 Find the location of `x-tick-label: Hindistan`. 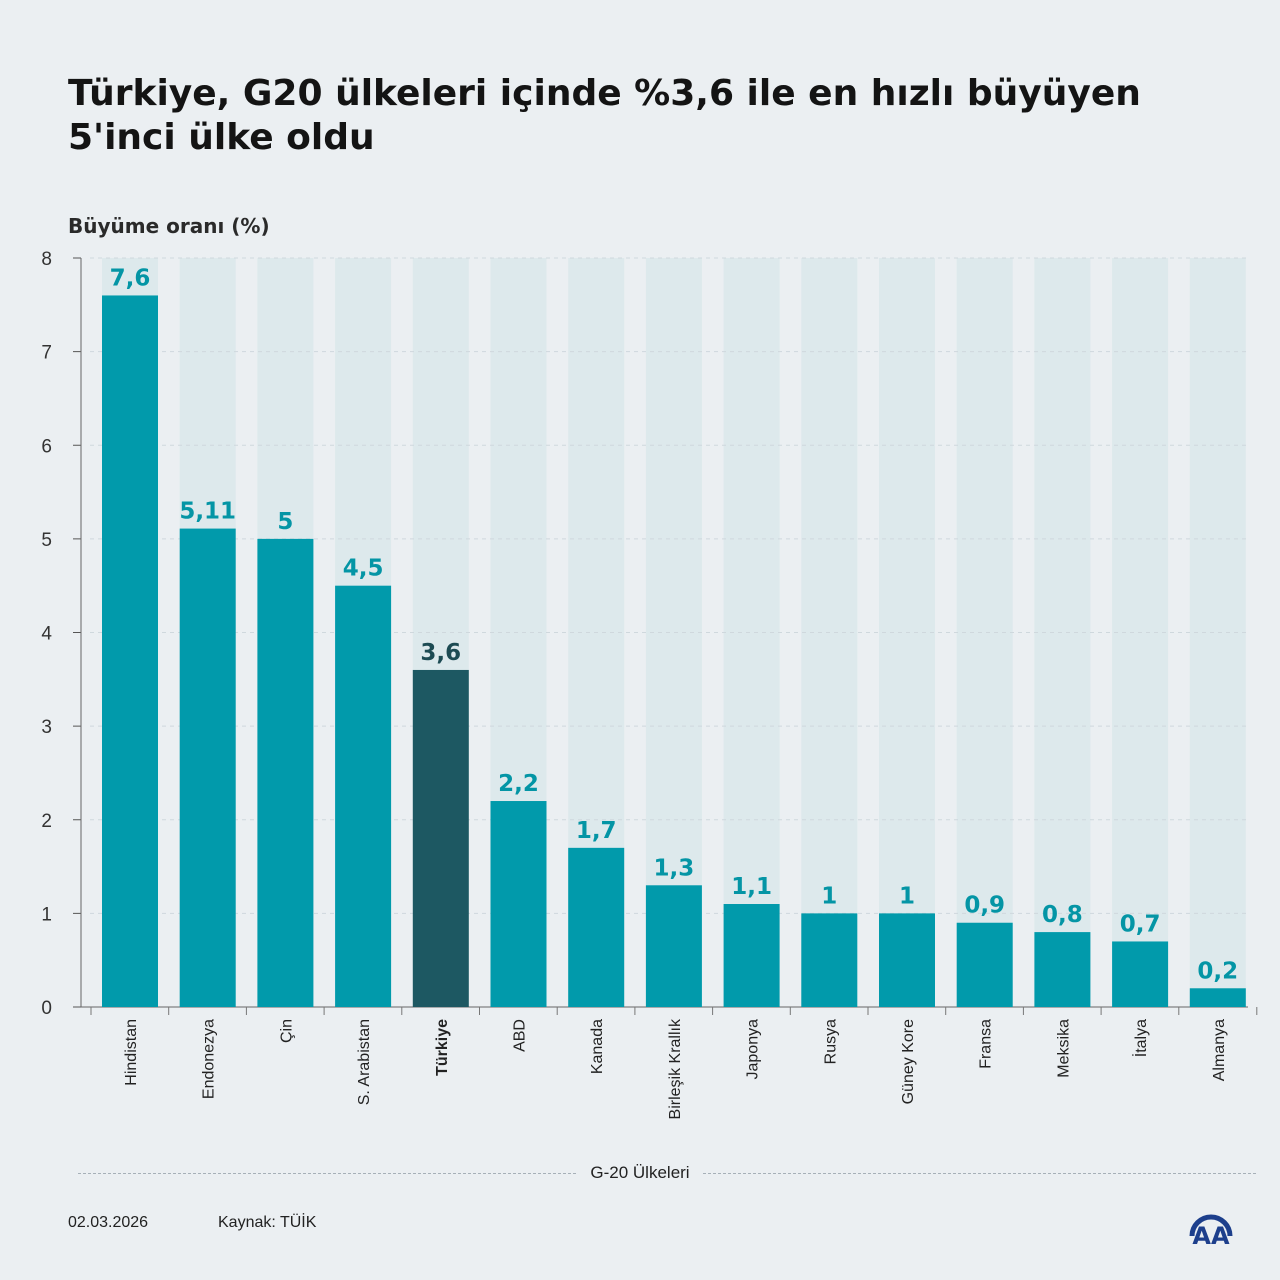

x-tick-label: Hindistan is located at coordinates (131, 1052).